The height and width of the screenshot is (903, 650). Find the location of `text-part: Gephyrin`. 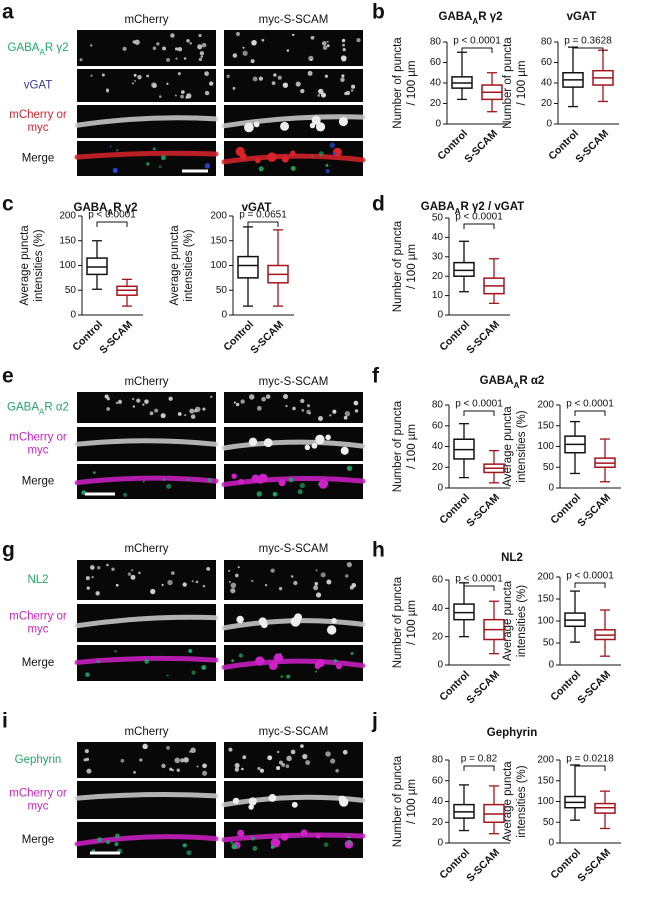

text-part: Gephyrin is located at coordinates (38, 760).